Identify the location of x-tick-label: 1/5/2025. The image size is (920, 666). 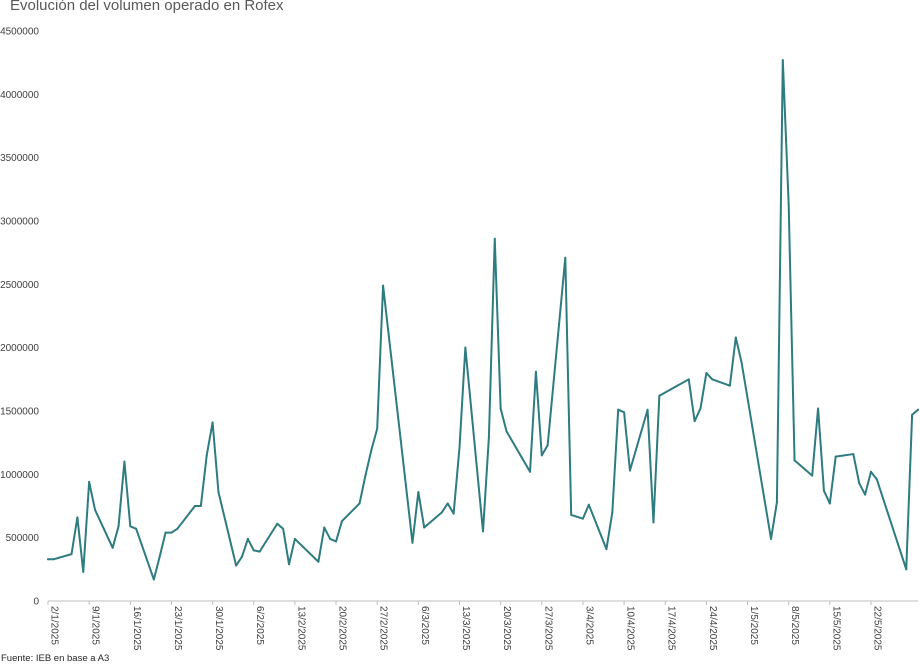
(753, 625).